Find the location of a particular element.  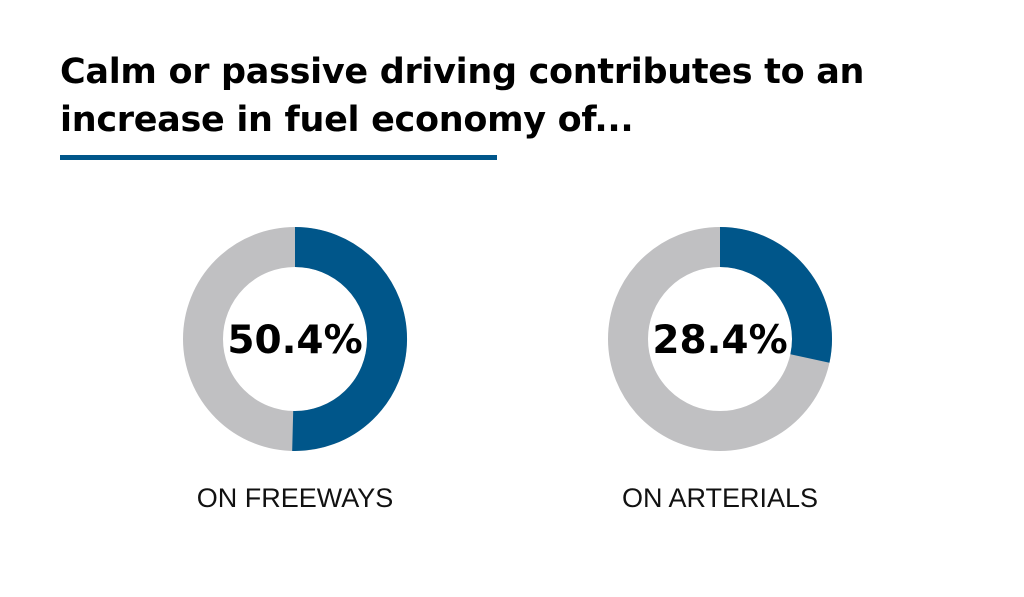

donut-value-arterials: 28.4% is located at coordinates (719, 340).